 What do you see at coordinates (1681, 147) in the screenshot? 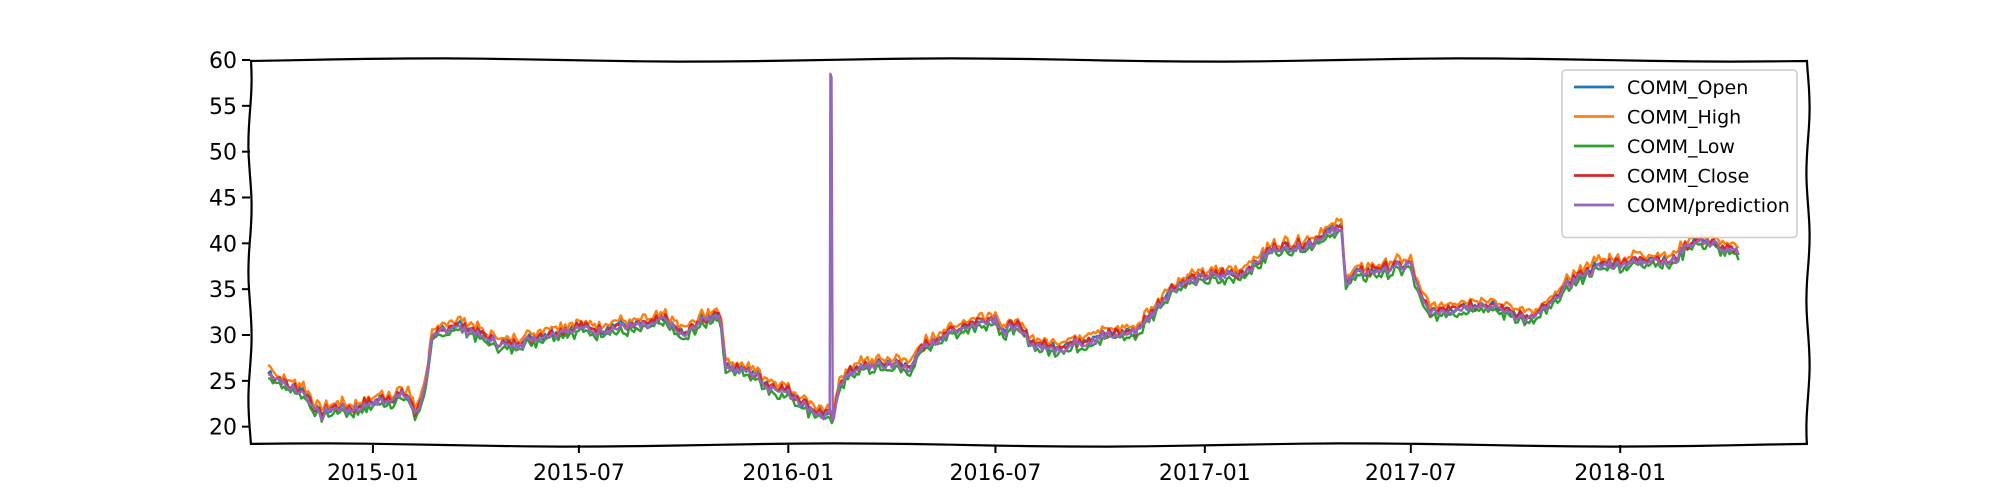
I see `legend-label: COMM_Low` at bounding box center [1681, 147].